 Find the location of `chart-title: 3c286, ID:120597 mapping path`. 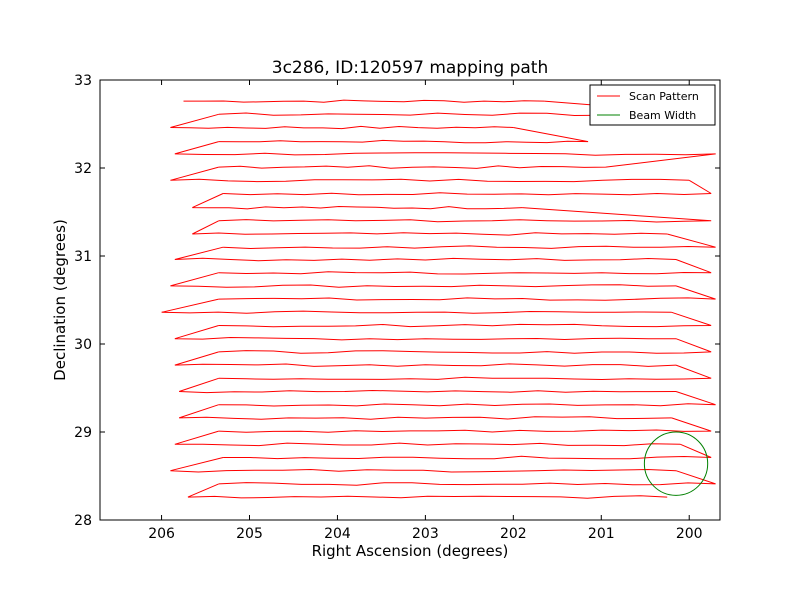

chart-title: 3c286, ID:120597 mapping path is located at coordinates (410, 68).